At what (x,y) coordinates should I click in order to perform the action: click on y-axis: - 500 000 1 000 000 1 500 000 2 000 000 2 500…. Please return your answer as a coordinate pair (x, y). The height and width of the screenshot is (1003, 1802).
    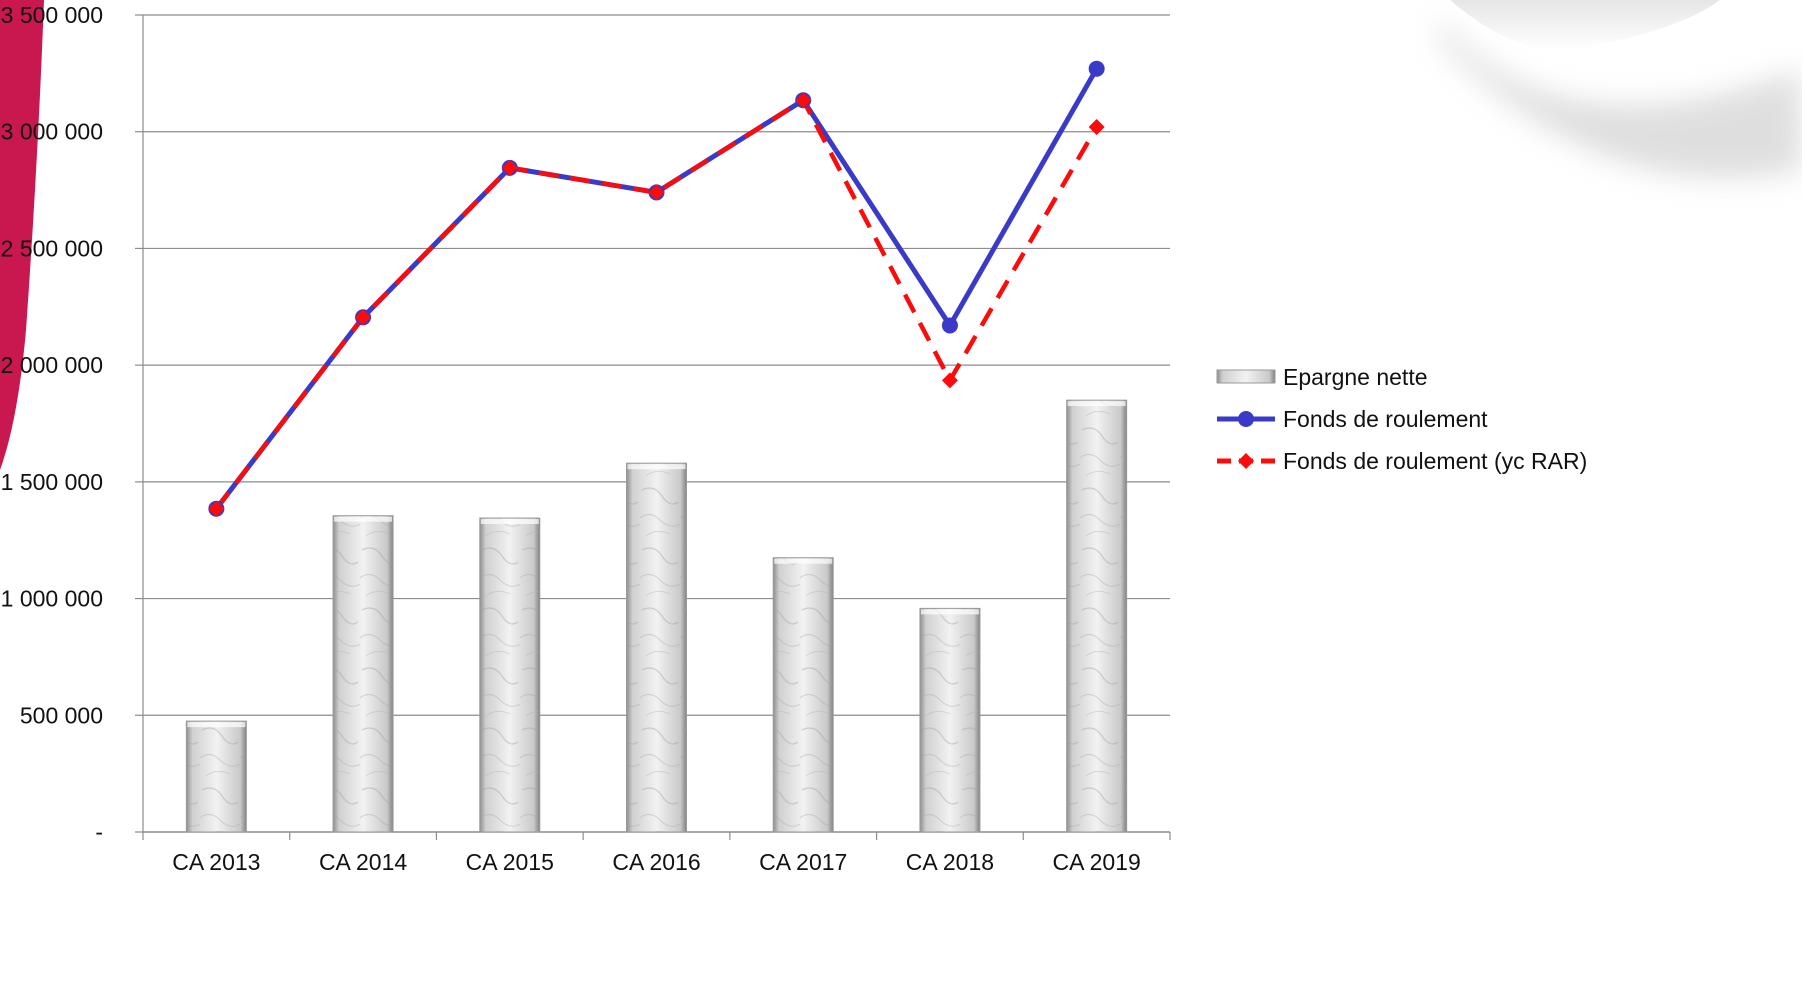
    Looking at the image, I should click on (72, 423).